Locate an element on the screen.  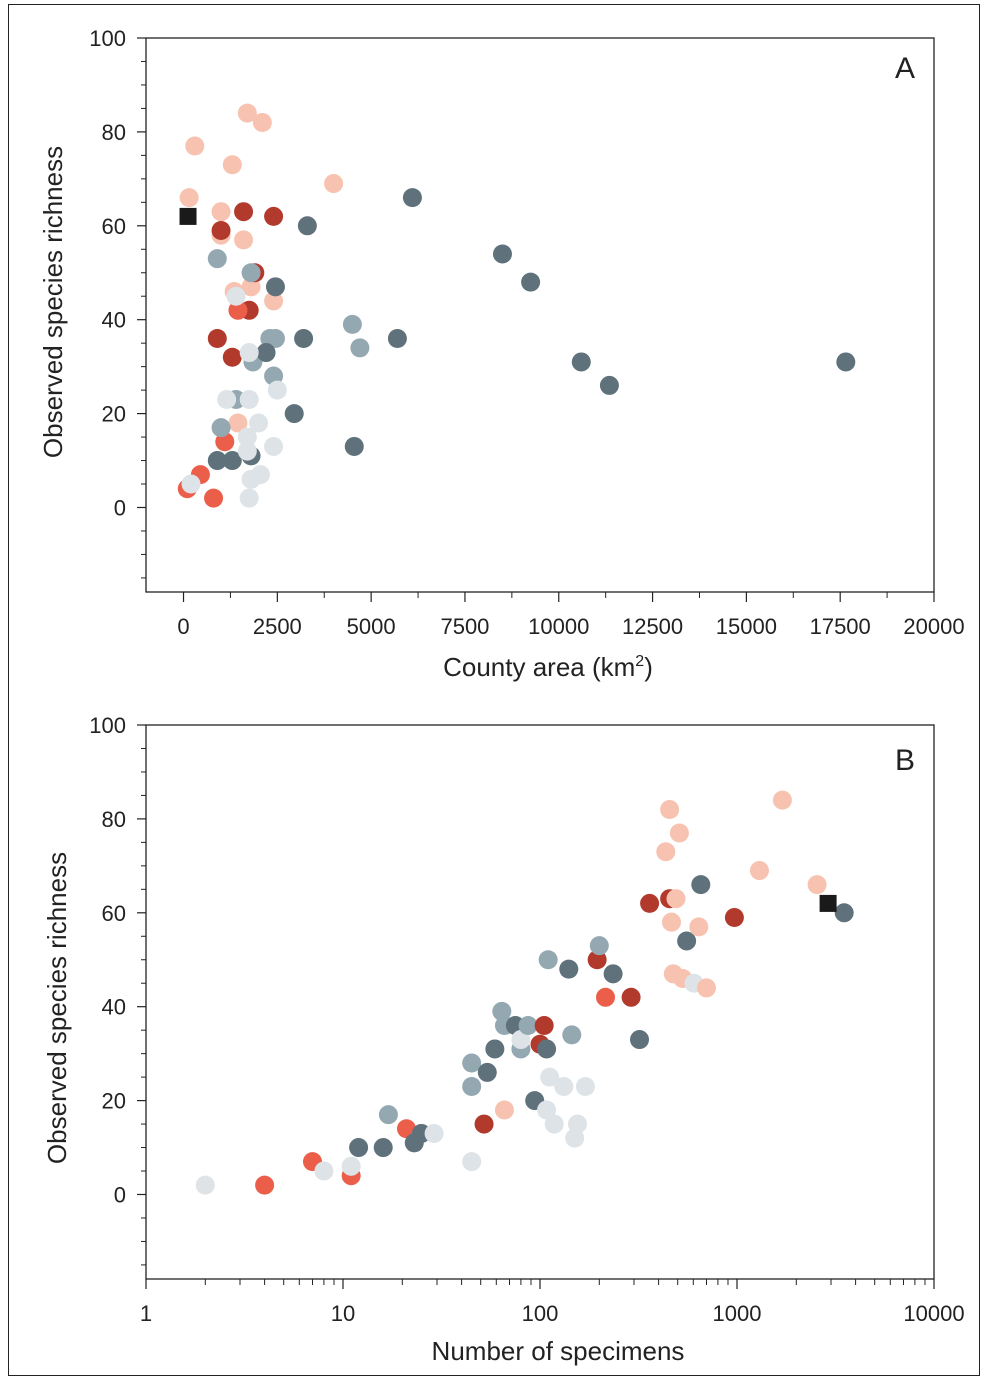
x-tick-label: 10 is located at coordinates (343, 1313).